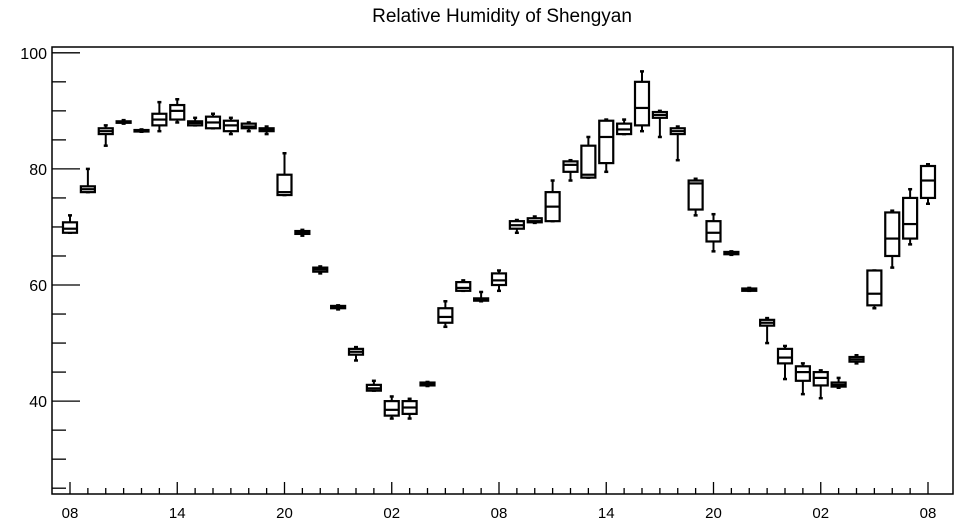  Describe the element at coordinates (502, 16) in the screenshot. I see `chart-title: Relative Humidity of Shengyan` at that location.